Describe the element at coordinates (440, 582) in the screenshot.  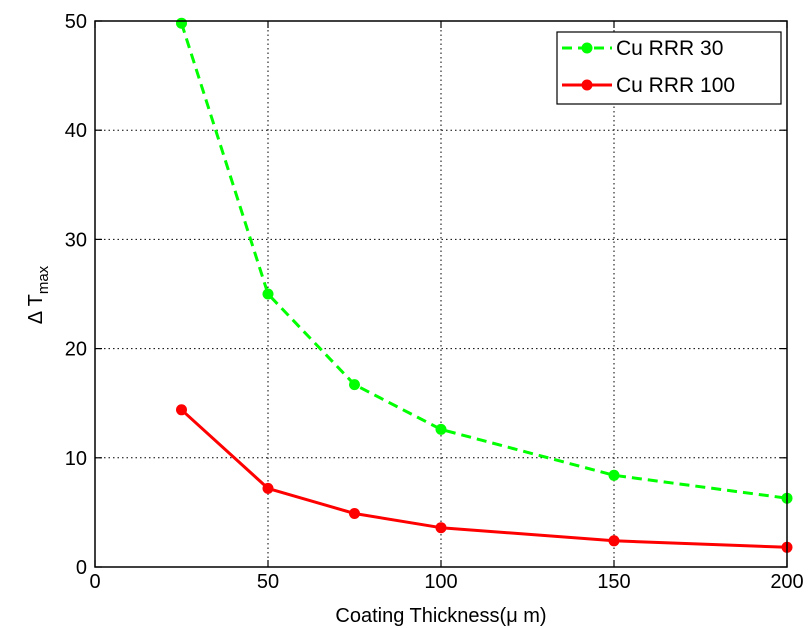
I see `x-tick-label: 100` at that location.